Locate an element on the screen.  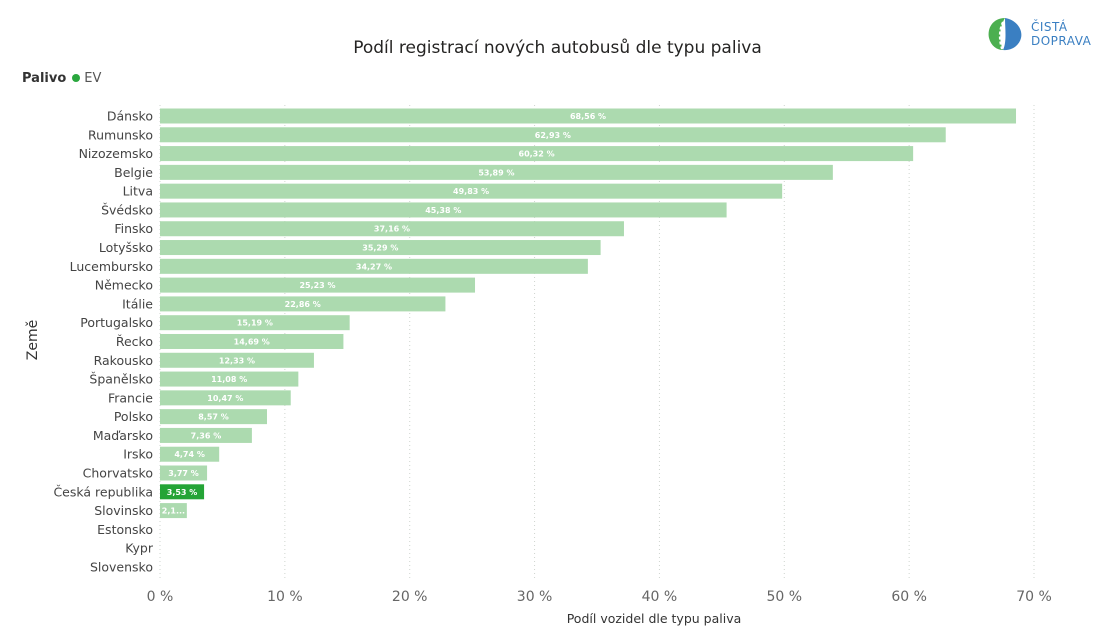
data-label: 25,23 % is located at coordinates (317, 285).